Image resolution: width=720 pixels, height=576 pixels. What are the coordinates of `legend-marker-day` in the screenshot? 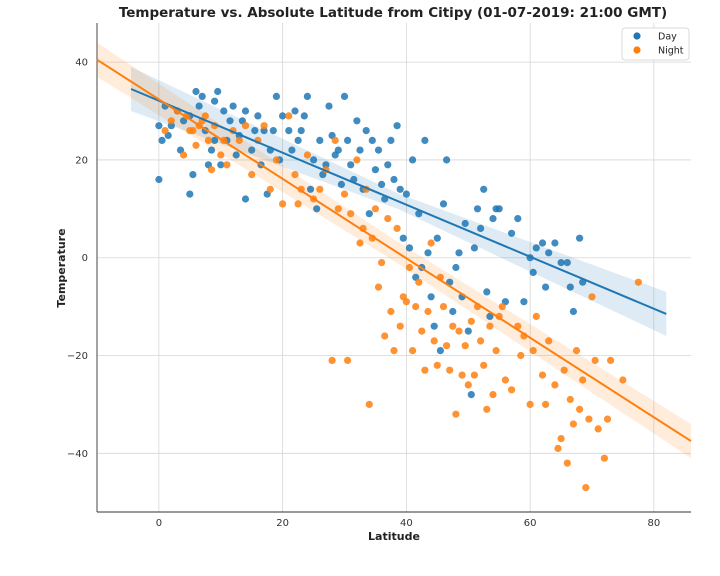 It's located at (637, 36).